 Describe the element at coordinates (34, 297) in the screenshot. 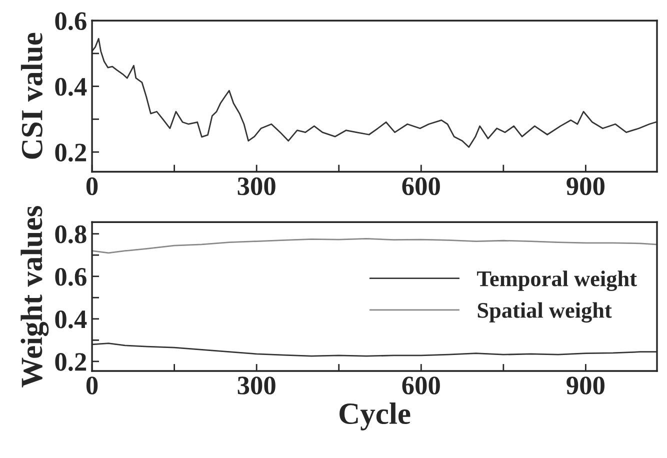

I see `y-axis-title: Weight values` at that location.